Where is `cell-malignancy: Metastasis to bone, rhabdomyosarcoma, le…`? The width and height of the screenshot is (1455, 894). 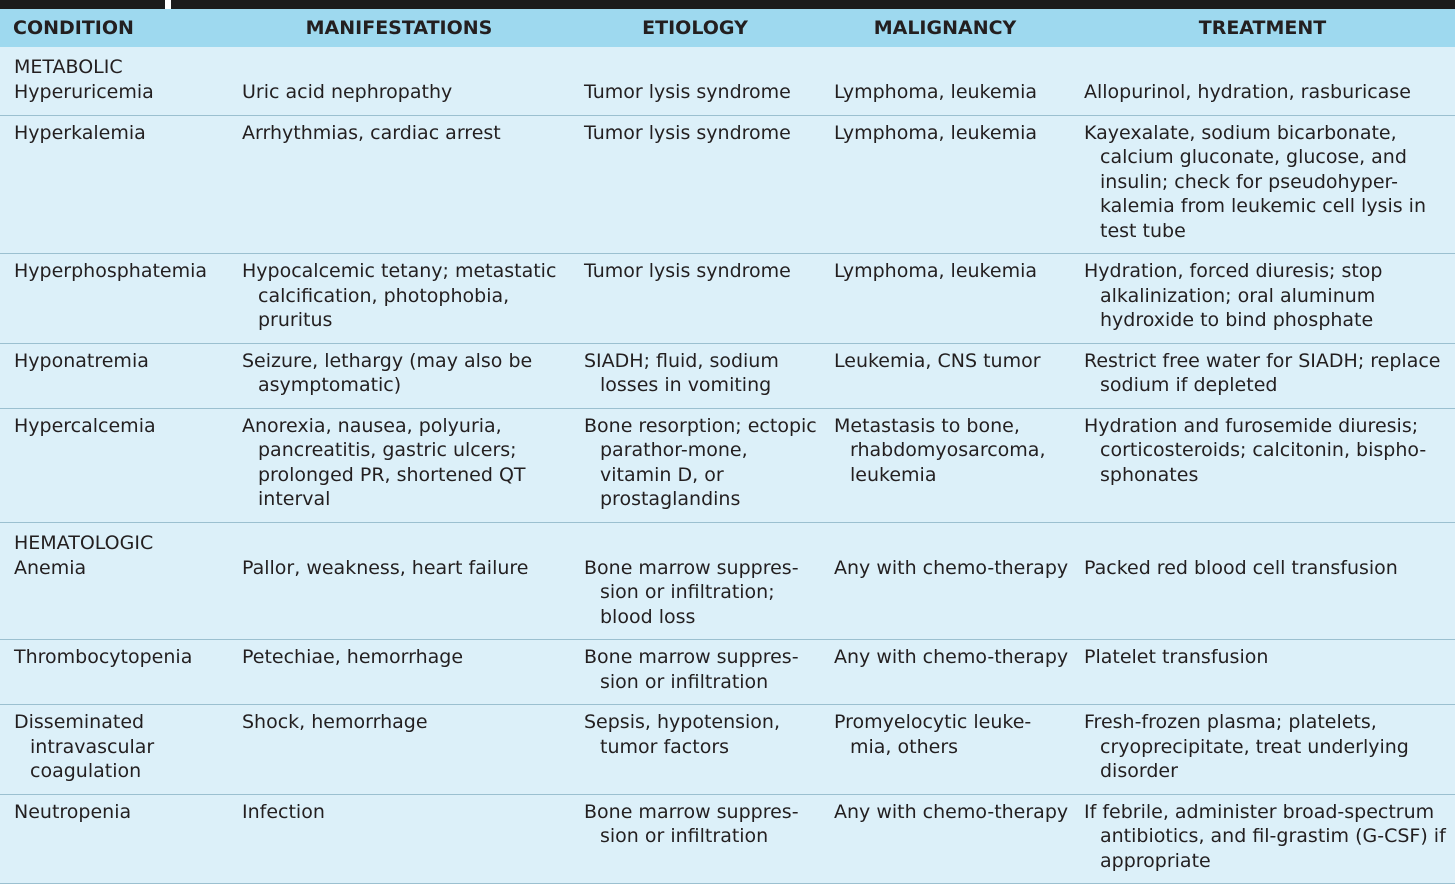
cell-malignancy: Metastasis to bone, rhabdomyosarcoma, le… is located at coordinates (945, 465).